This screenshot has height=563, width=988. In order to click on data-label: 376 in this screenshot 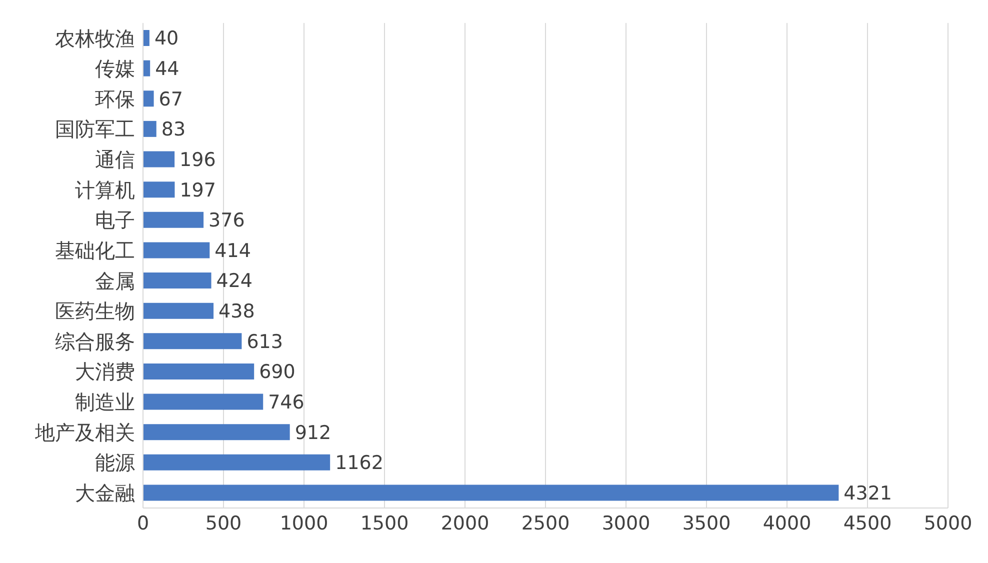, I will do `click(226, 221)`.